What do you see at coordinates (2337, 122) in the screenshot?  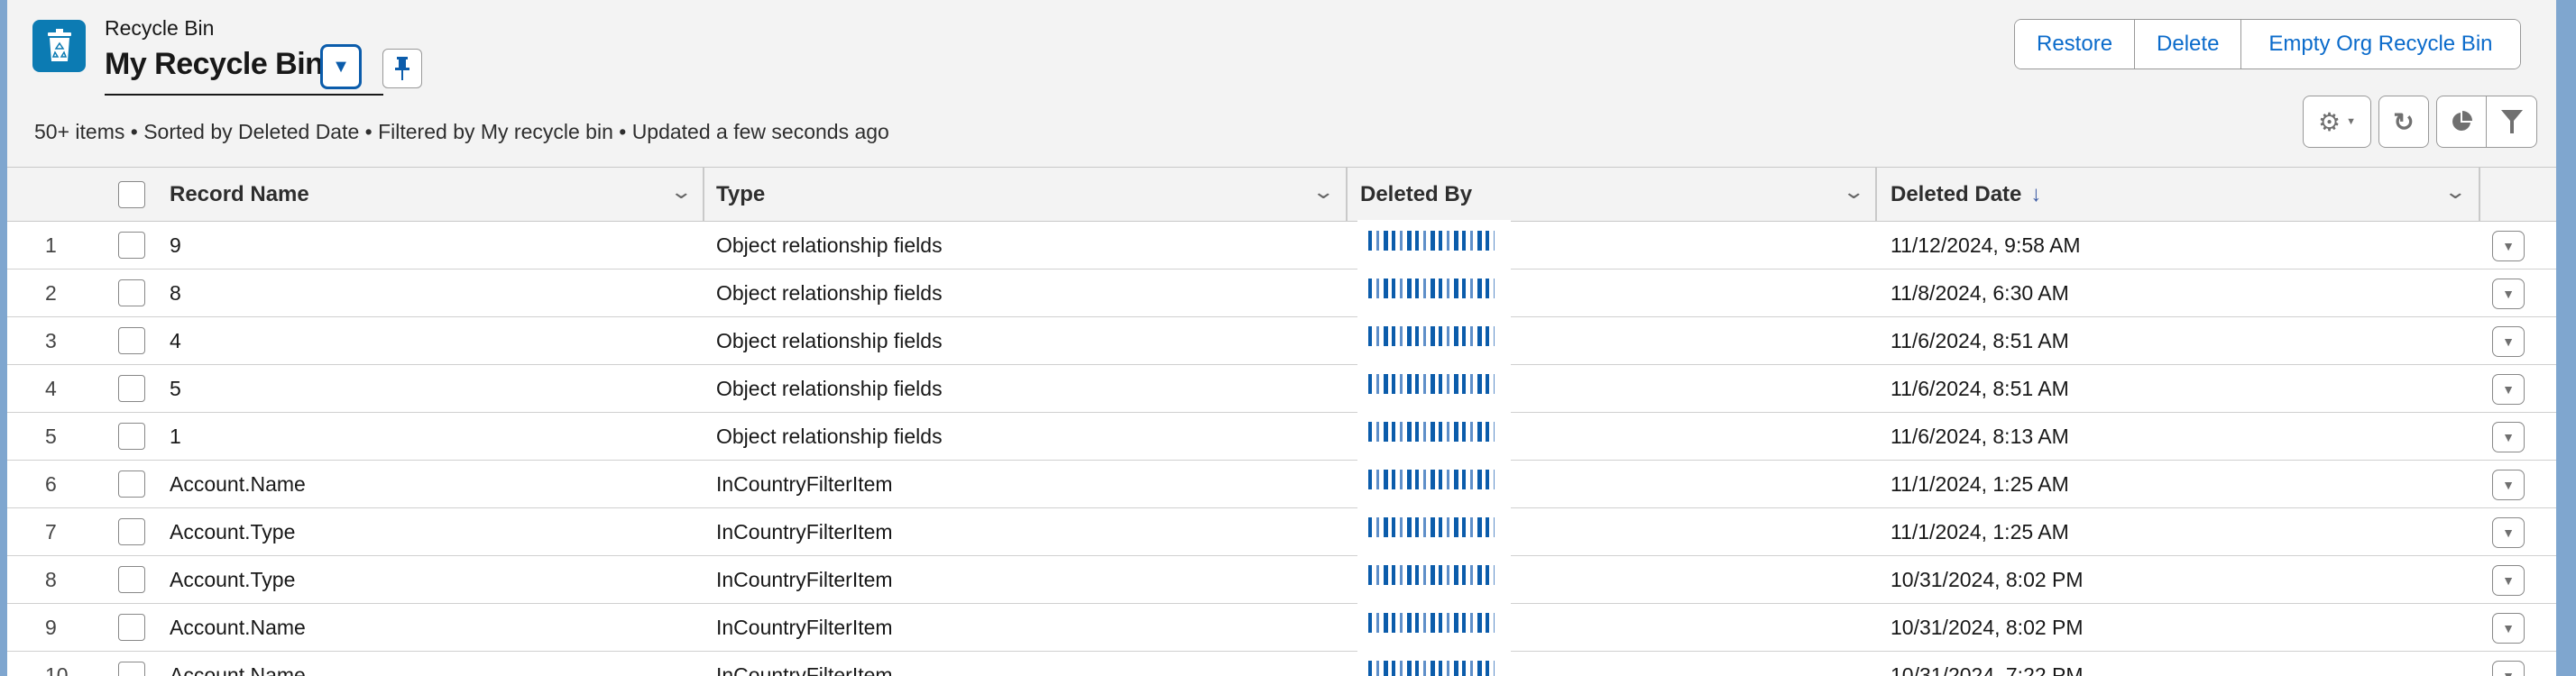 I see `list-settings-button: ⚙ ▼` at bounding box center [2337, 122].